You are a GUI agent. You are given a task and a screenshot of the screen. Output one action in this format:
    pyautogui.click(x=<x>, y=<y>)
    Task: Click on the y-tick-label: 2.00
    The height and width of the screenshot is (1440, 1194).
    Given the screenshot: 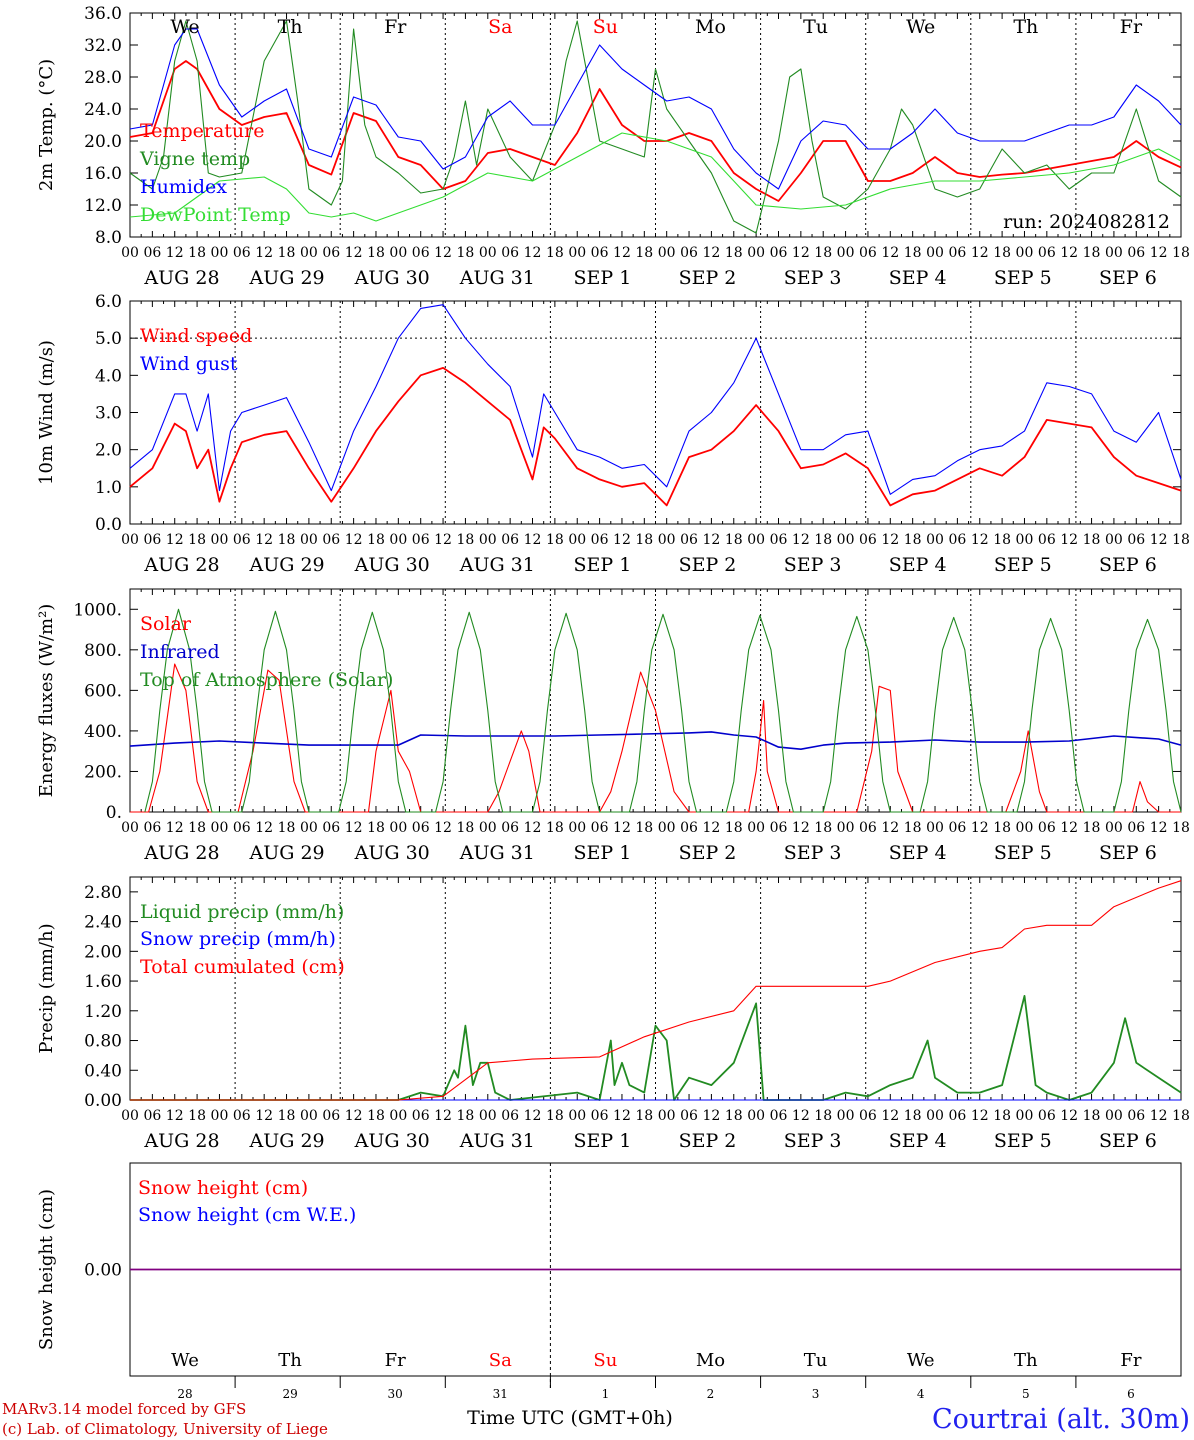 What is the action you would take?
    pyautogui.click(x=103, y=952)
    